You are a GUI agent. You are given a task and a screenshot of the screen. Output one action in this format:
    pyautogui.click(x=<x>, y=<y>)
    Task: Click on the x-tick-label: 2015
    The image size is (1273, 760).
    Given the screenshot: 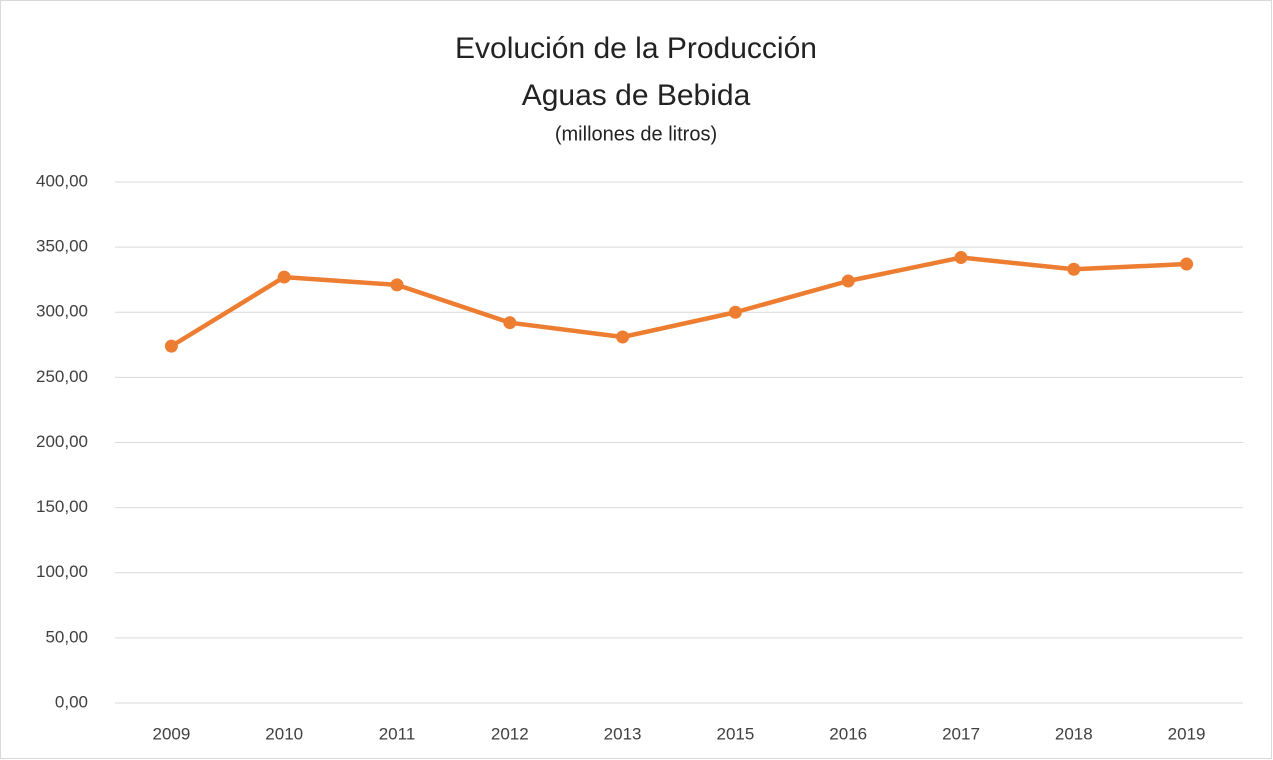 What is the action you would take?
    pyautogui.click(x=735, y=733)
    